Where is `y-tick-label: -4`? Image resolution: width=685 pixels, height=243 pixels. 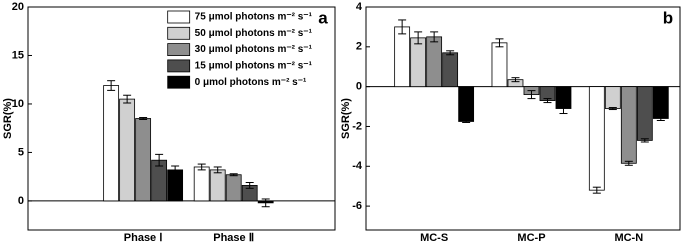 y-tick-label: -4 is located at coordinates (357, 166).